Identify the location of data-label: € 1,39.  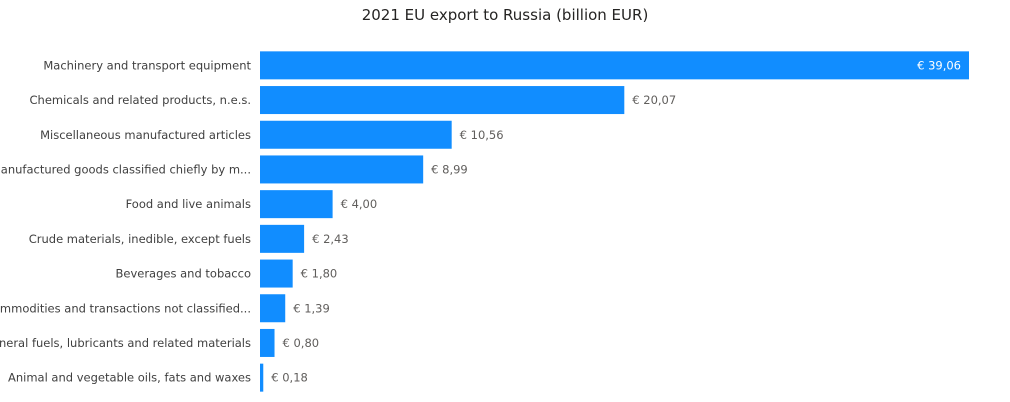
(311, 308).